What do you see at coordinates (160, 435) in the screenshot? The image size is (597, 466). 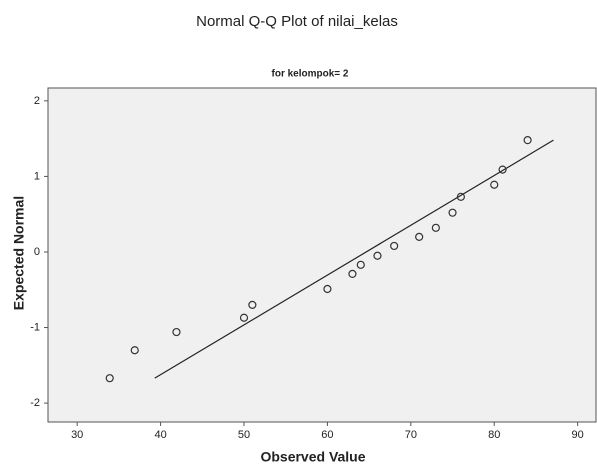 I see `x-tick-label: 40` at bounding box center [160, 435].